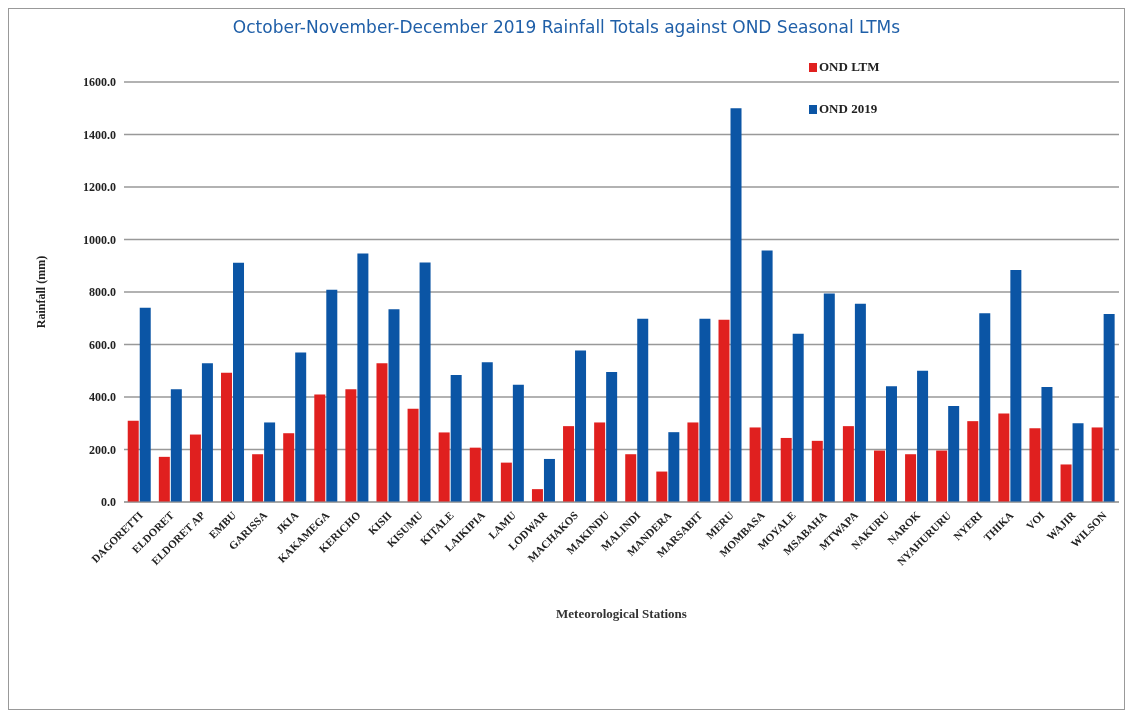  What do you see at coordinates (849, 67) in the screenshot?
I see `legend-label: OND LTM` at bounding box center [849, 67].